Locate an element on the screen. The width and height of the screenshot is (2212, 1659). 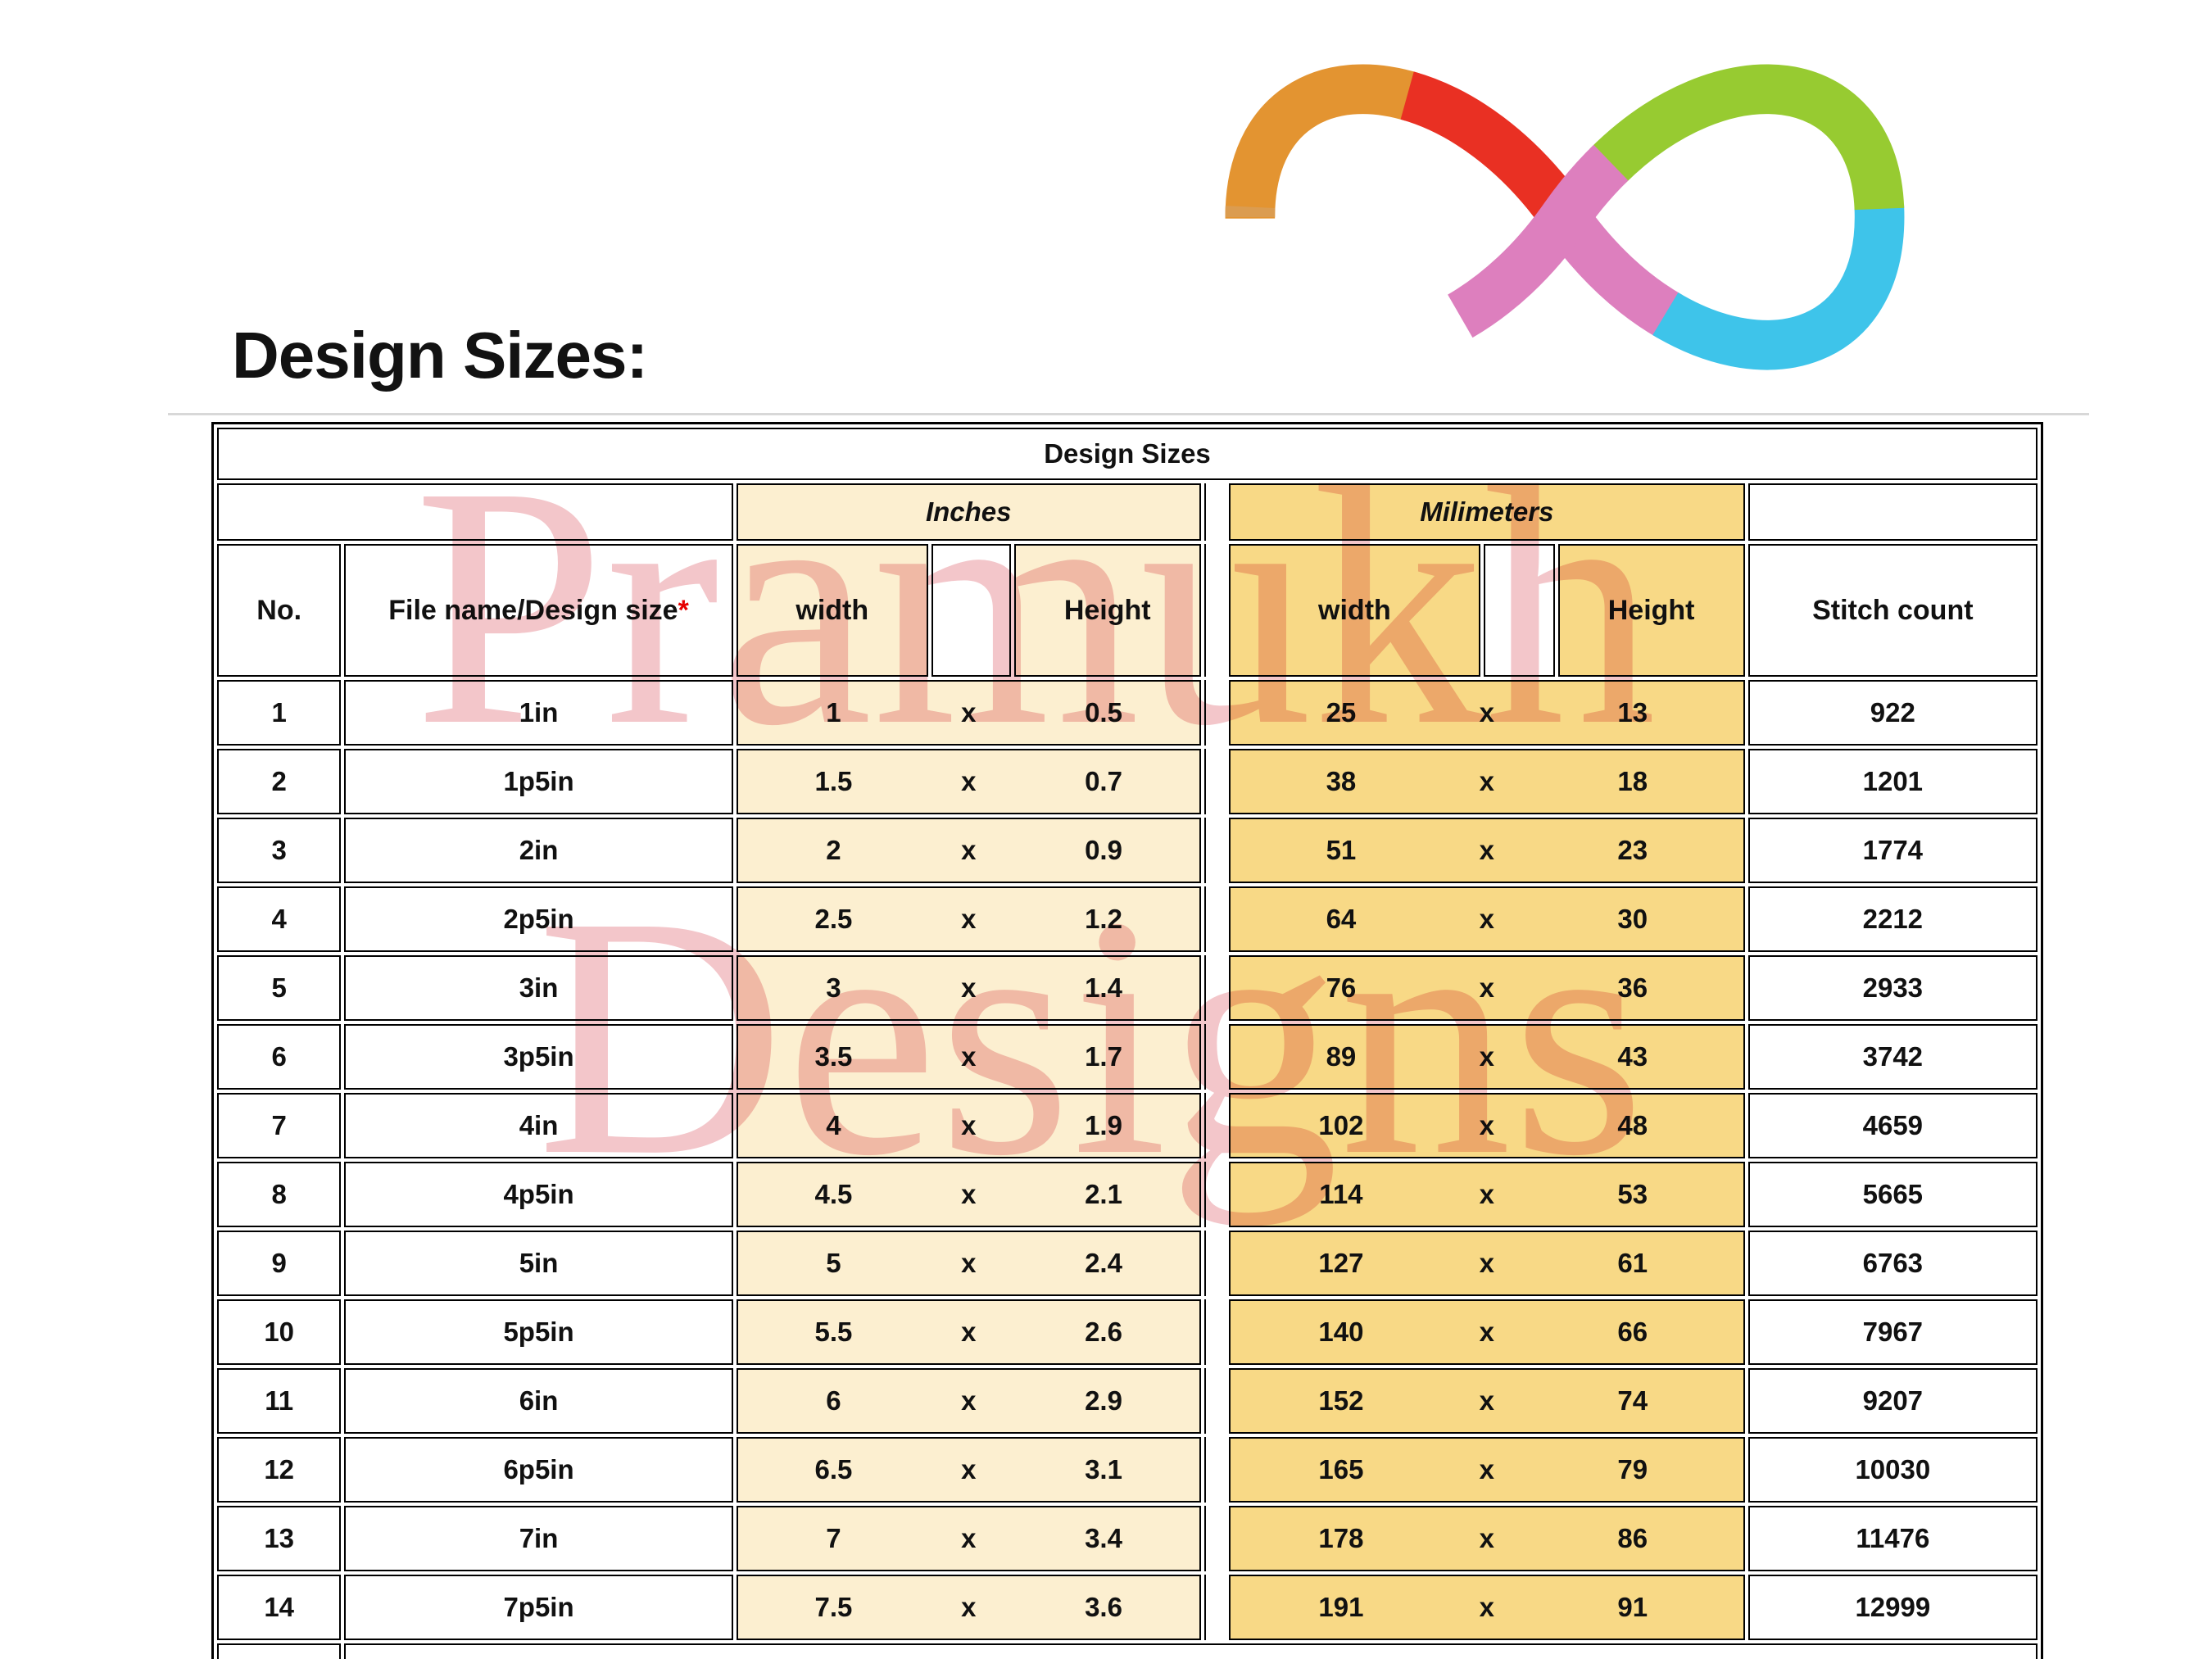
inches-height-value: 1.4 is located at coordinates (1103, 987).